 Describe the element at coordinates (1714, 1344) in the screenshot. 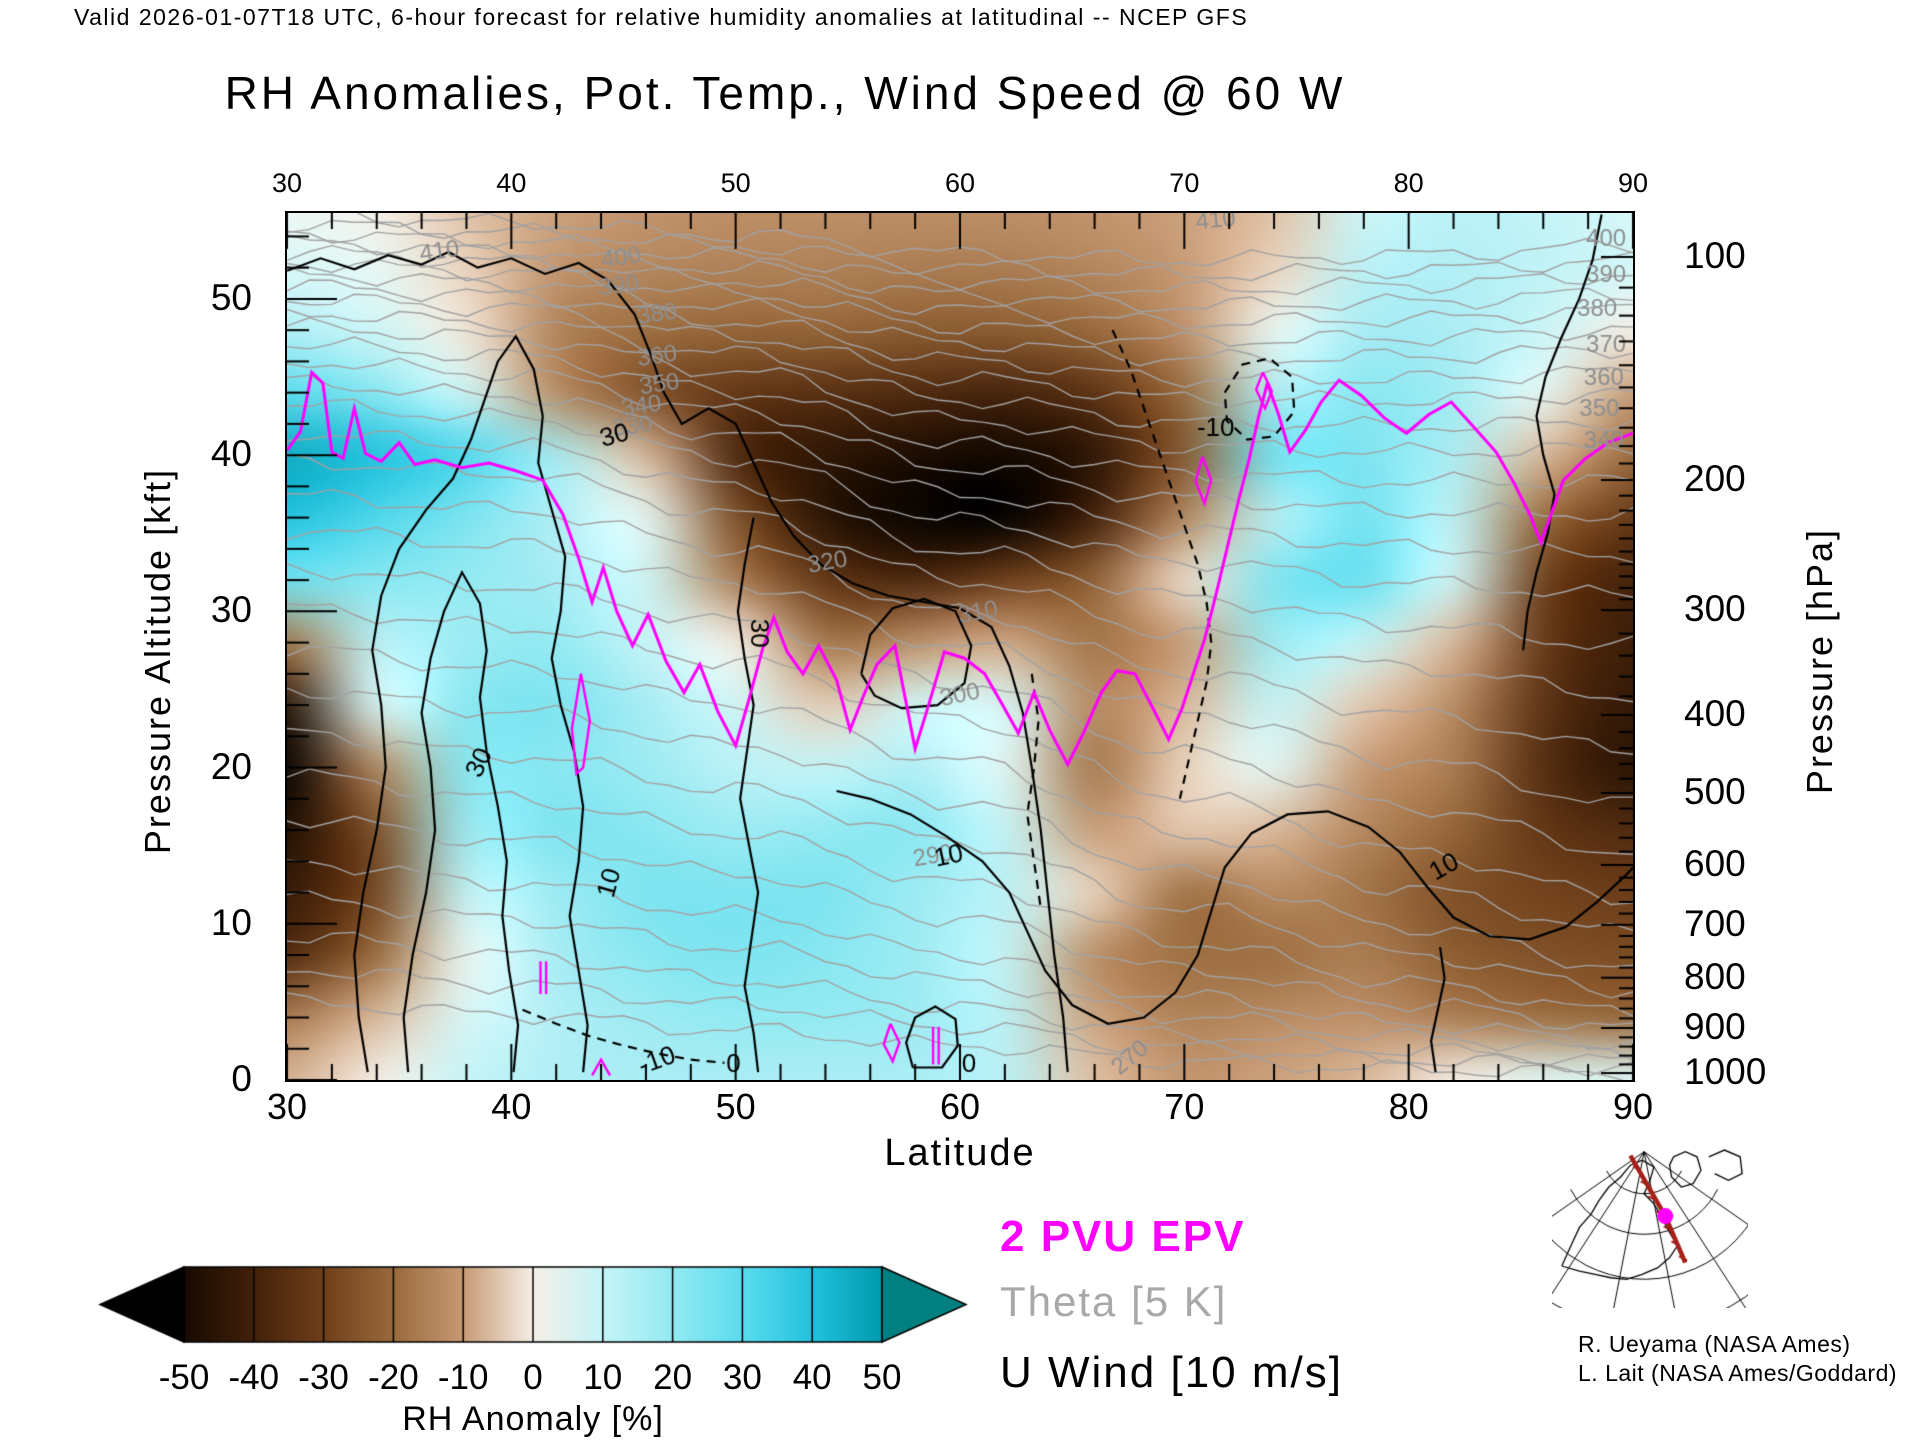

I see `credit-line-1: R. Ueyama (NASA Ames)` at that location.